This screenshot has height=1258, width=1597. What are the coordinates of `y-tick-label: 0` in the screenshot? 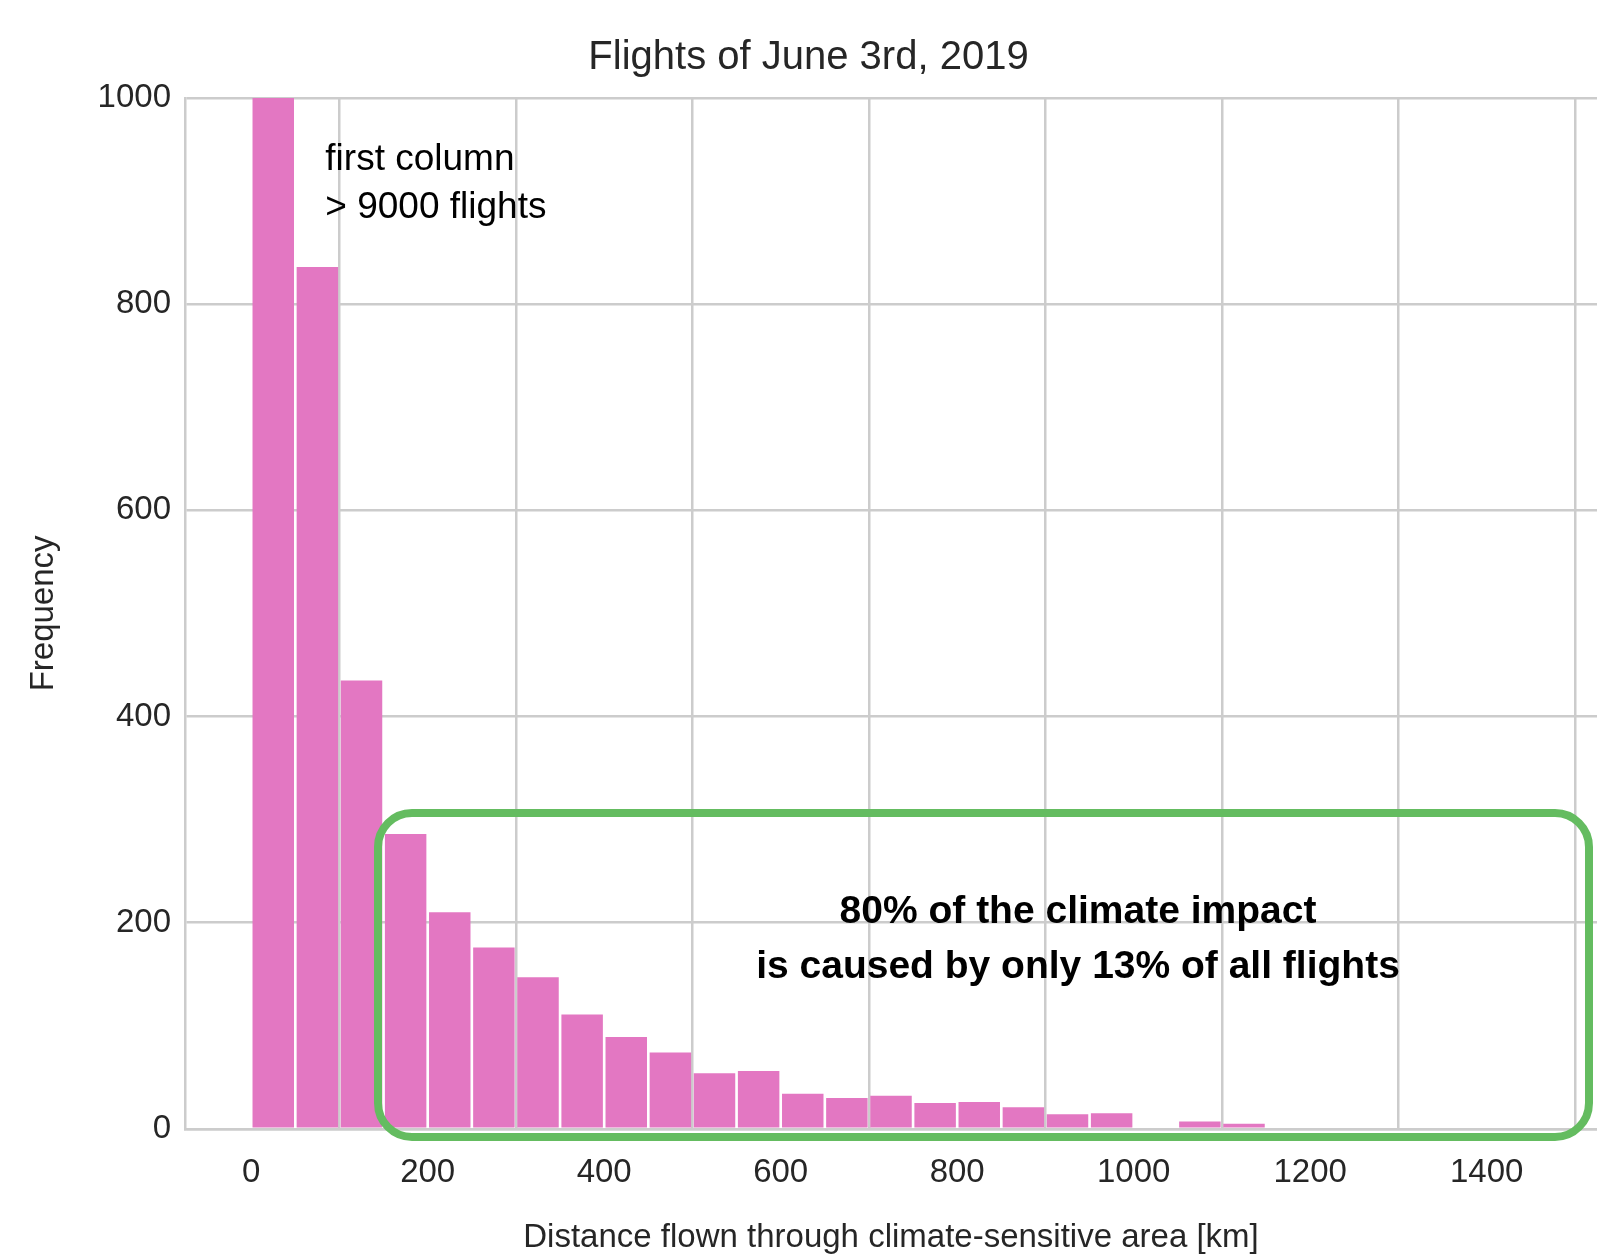 It's located at (162, 1126).